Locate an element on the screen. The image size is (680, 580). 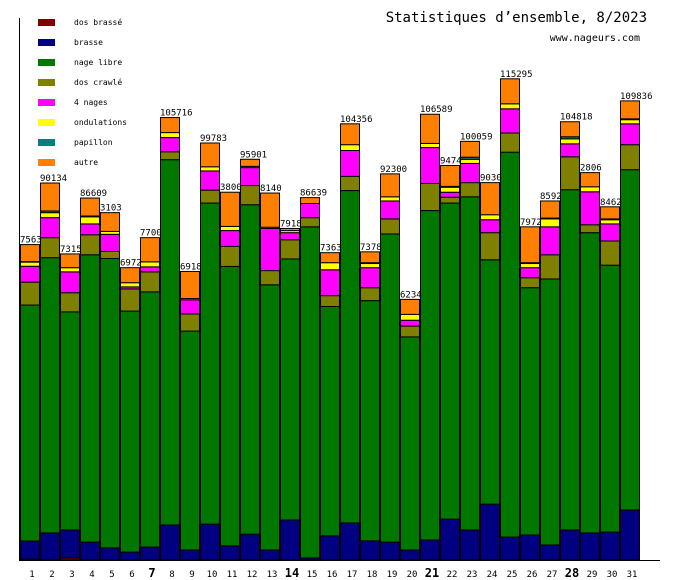
x-tick-label: 13 is located at coordinates (272, 575).